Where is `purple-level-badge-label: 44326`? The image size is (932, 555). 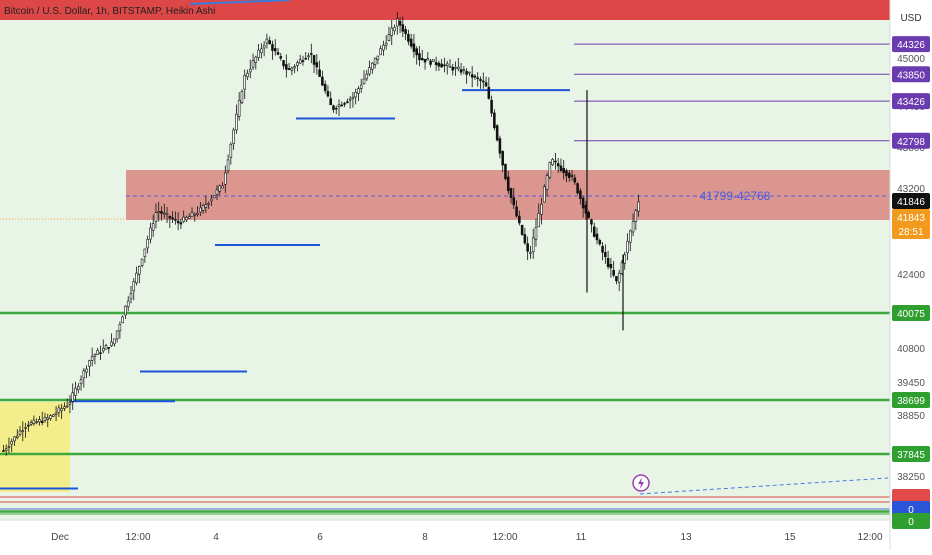
purple-level-badge-label: 44326 is located at coordinates (911, 45).